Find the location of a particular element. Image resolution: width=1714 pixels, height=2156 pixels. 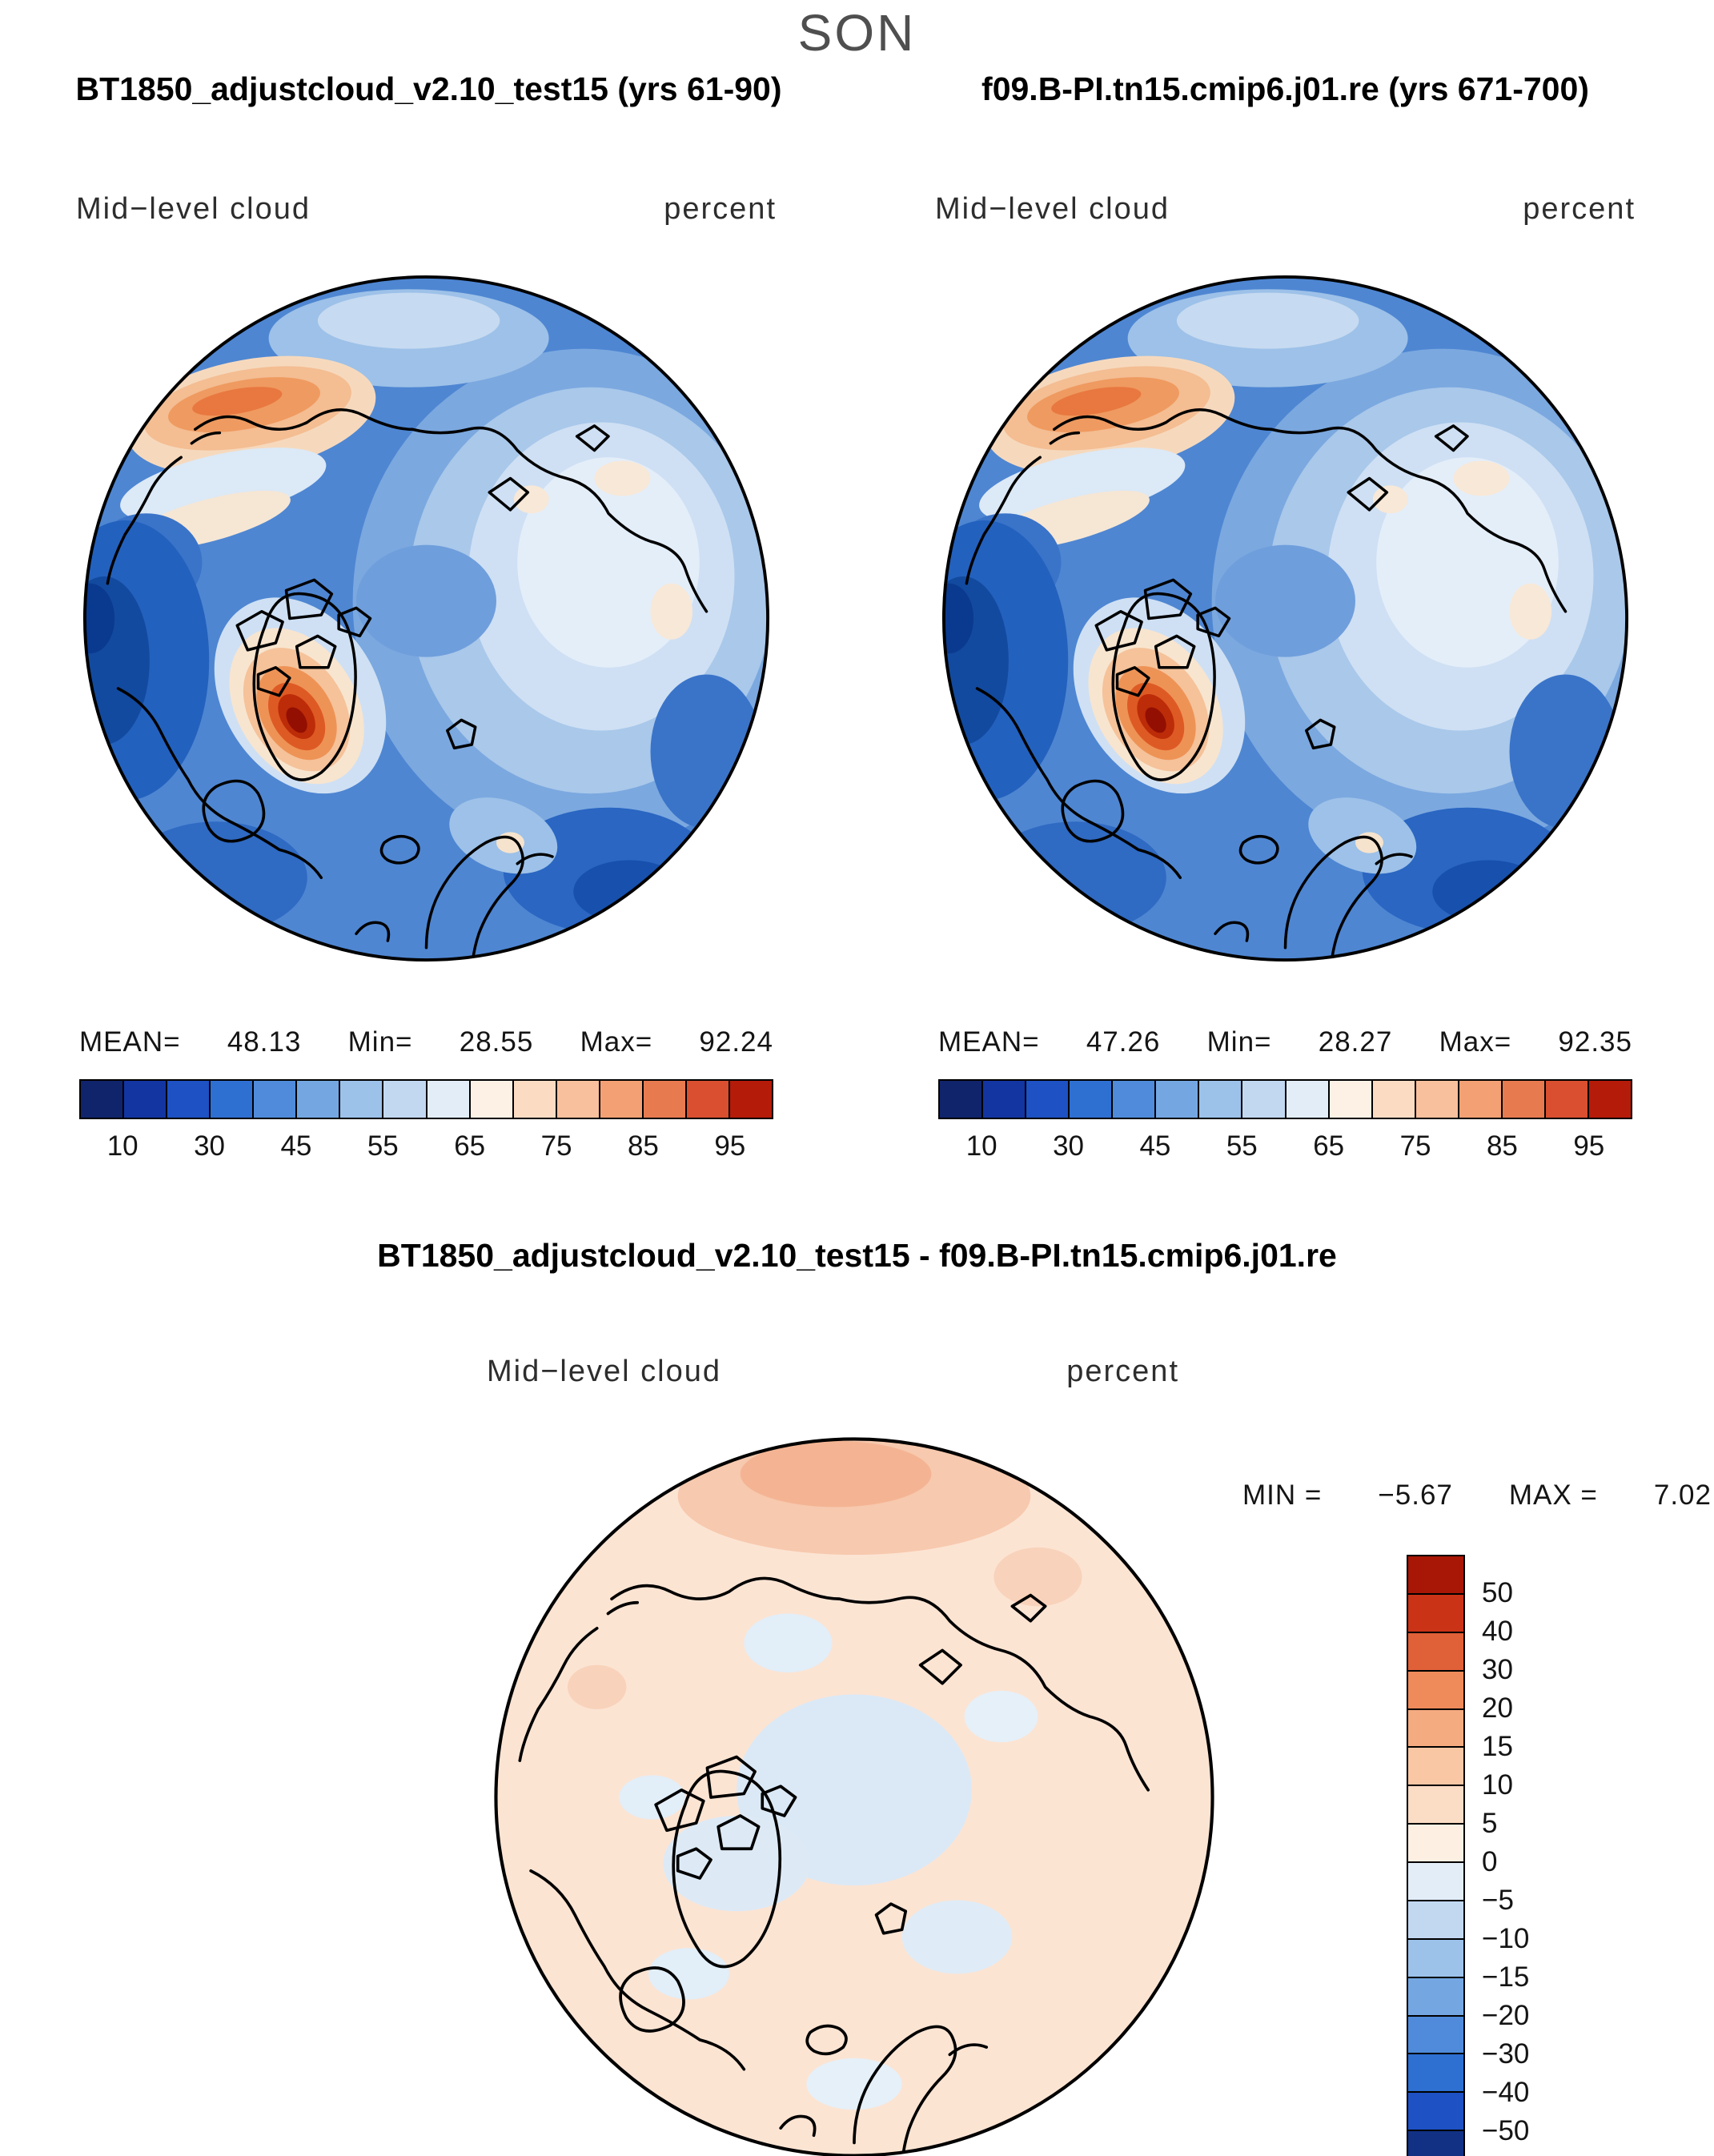

vcb-label: 30 is located at coordinates (1497, 1669).